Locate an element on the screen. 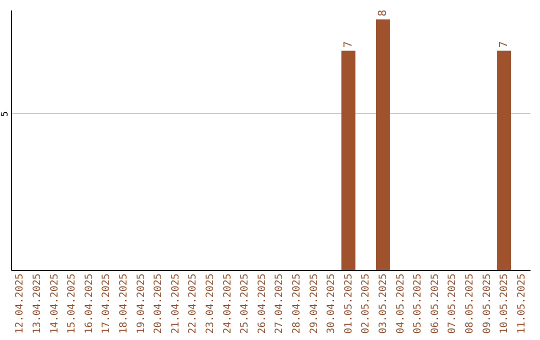 This screenshot has height=340, width=540. y-tick-label: 5 is located at coordinates (5, 114).